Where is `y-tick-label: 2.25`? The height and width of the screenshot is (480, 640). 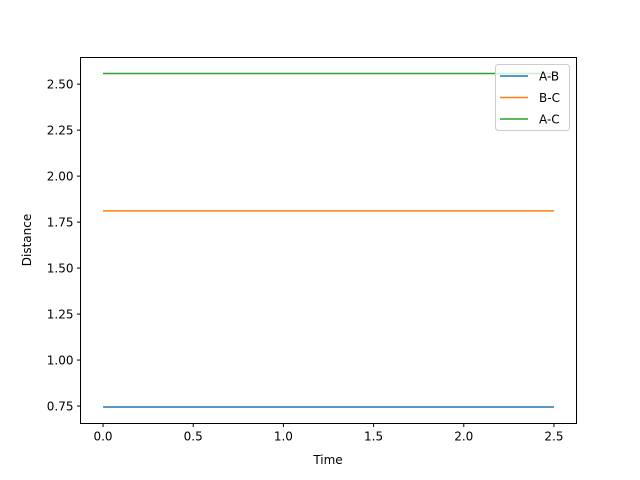
y-tick-label: 2.25 is located at coordinates (60, 131).